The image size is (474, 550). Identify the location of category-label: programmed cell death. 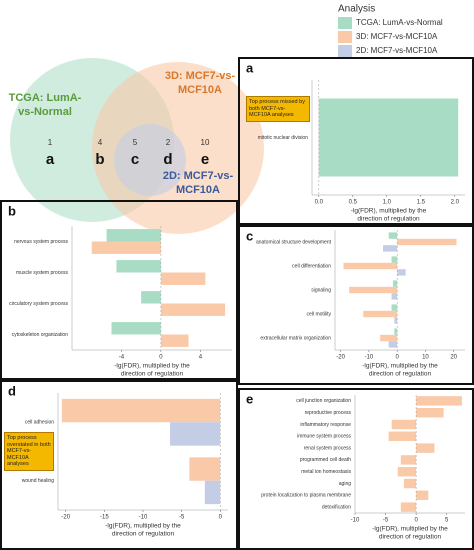
(325, 460).